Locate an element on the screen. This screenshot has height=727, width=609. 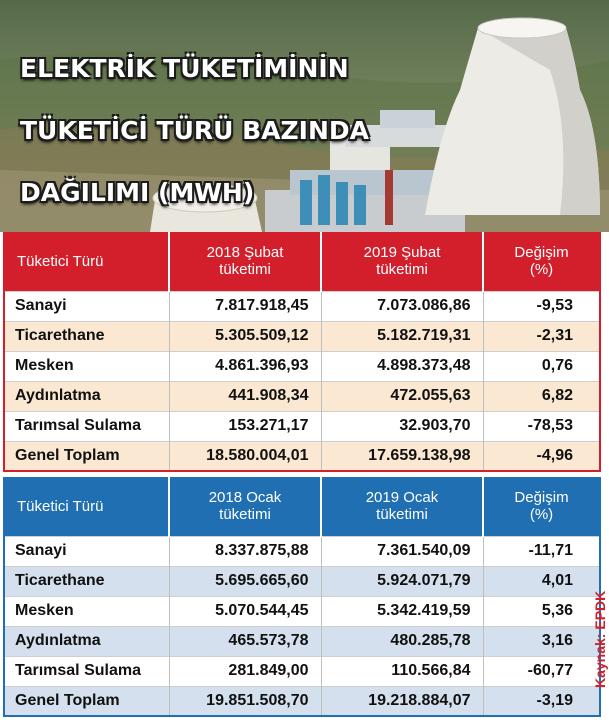
table-row: Aydınlatma 441.908,34 472.055,63 6,82 is located at coordinates (302, 395).